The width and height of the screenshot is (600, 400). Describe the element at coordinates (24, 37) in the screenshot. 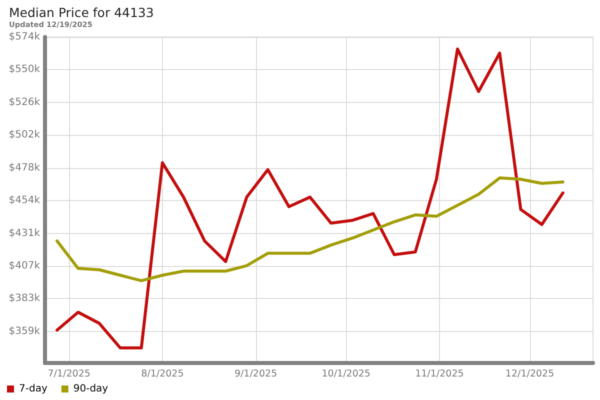

I see `y-tick-label: $574k` at that location.